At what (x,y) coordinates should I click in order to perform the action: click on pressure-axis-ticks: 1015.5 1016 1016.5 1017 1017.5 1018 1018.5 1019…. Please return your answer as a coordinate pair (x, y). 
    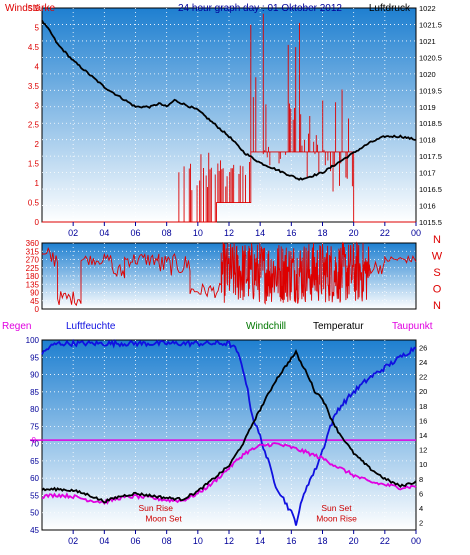
    Looking at the image, I should click on (430, 115).